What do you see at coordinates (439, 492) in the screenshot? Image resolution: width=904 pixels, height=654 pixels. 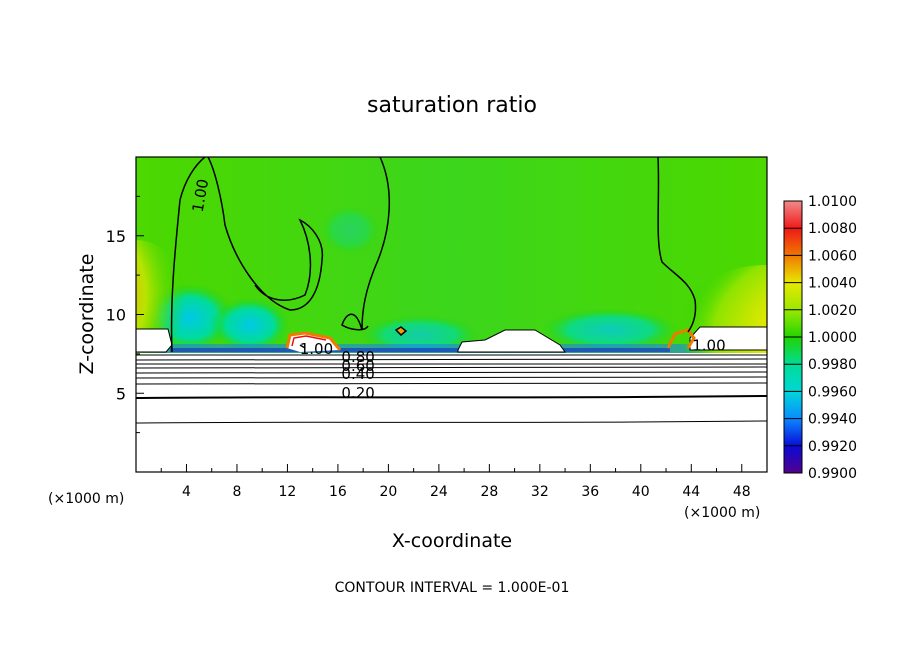 I see `x-tick-label: 24` at bounding box center [439, 492].